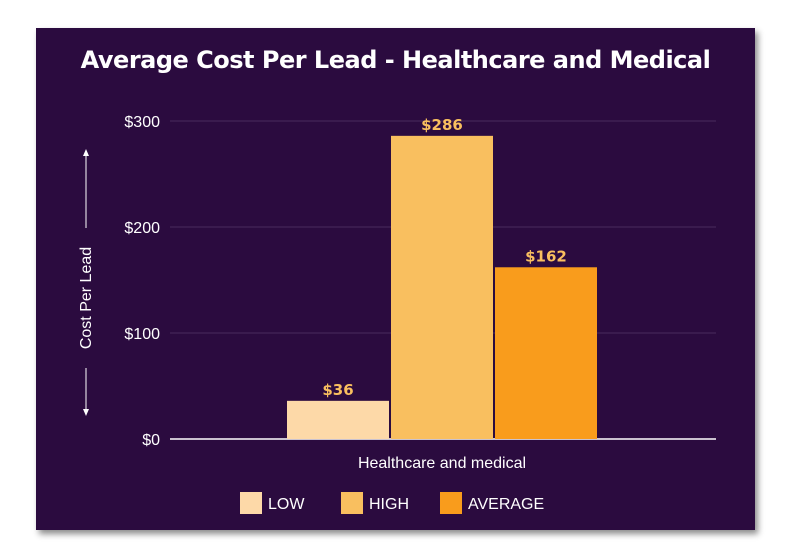 The width and height of the screenshot is (793, 560). I want to click on bar-average, so click(546, 353).